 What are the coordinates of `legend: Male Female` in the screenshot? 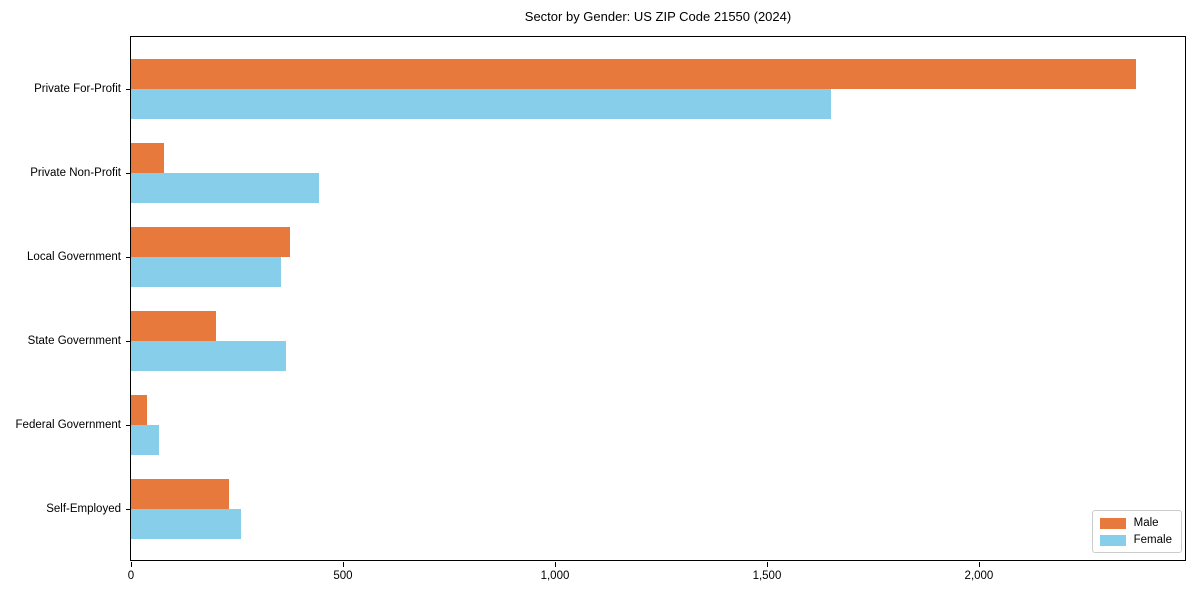 It's located at (1136, 531).